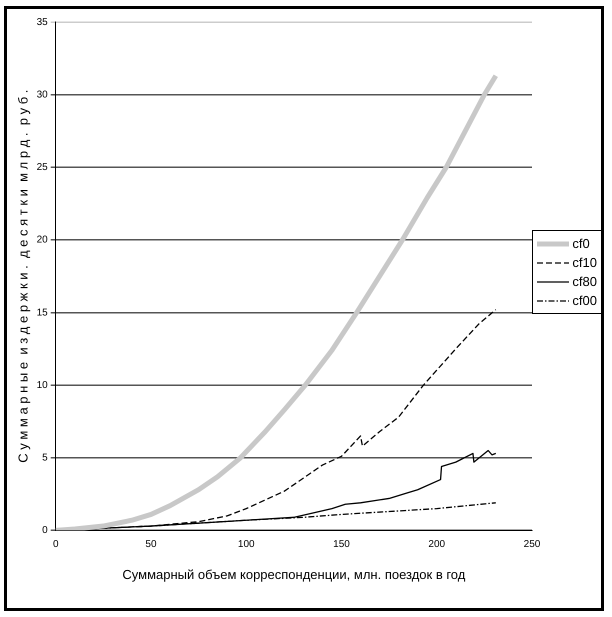 Image resolution: width=612 pixels, height=617 pixels. Describe the element at coordinates (294, 574) in the screenshot. I see `x-axis-title: Суммарный объем корреспонденции, млн. поездок в год` at that location.